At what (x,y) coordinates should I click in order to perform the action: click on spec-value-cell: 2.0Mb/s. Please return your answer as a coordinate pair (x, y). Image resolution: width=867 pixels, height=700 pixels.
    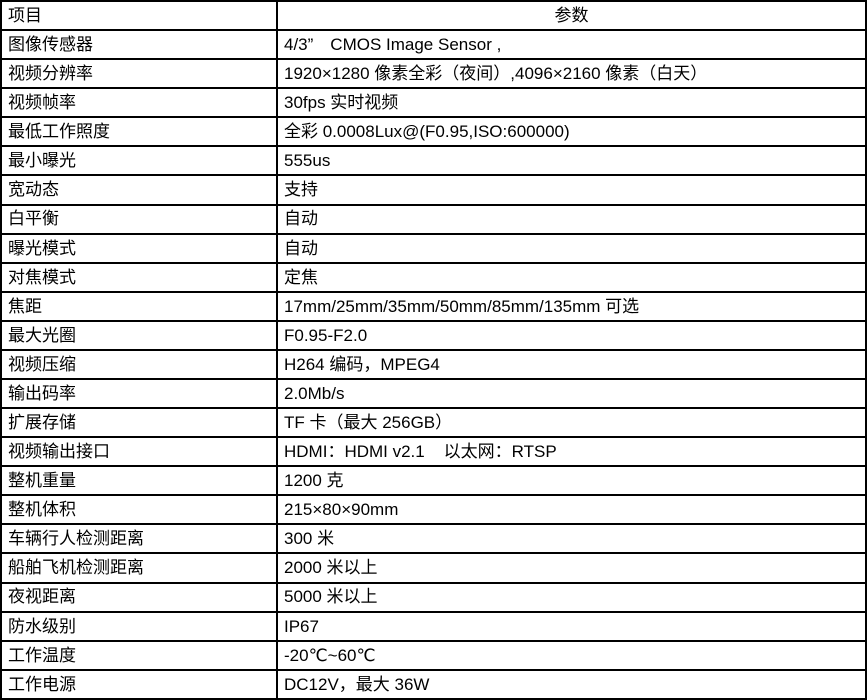
    Looking at the image, I should click on (571, 394).